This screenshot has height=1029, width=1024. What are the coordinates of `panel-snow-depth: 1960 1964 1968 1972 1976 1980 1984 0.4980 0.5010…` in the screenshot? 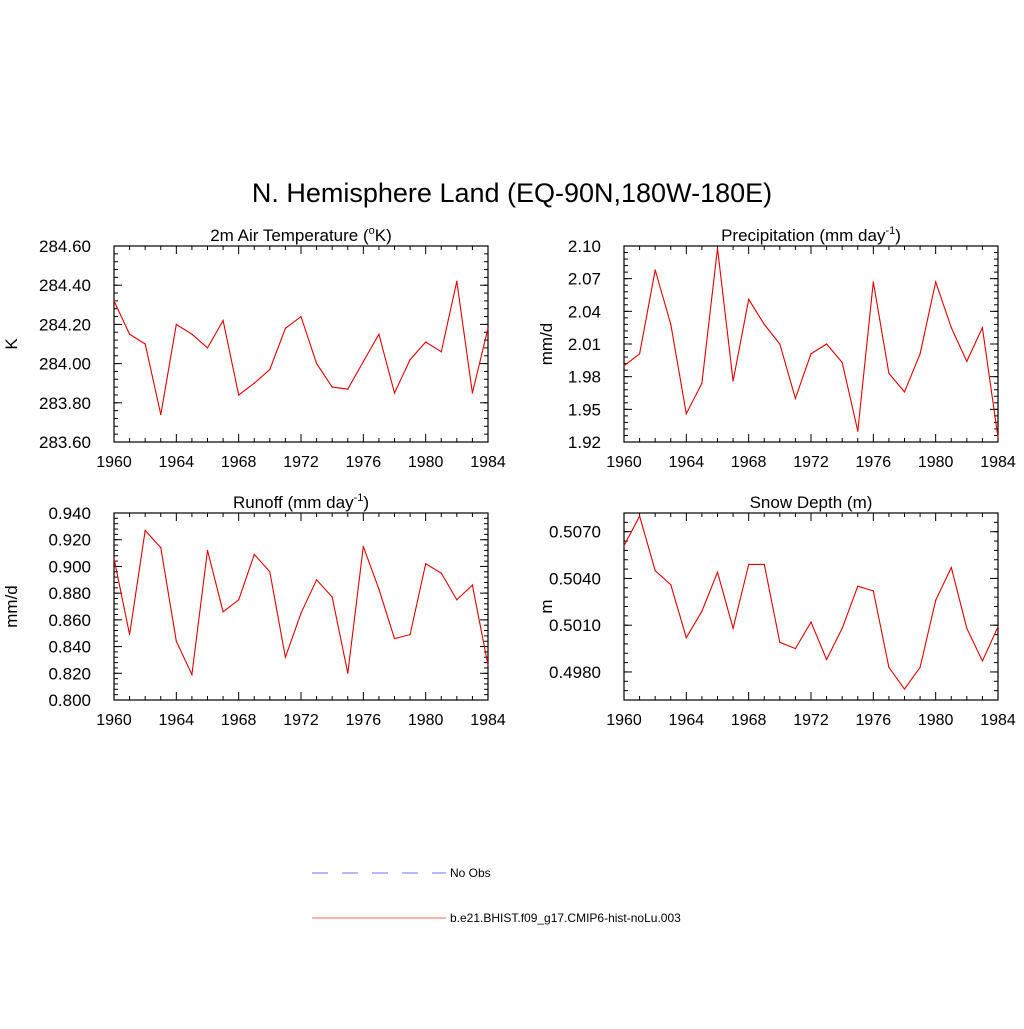 It's located at (776, 611).